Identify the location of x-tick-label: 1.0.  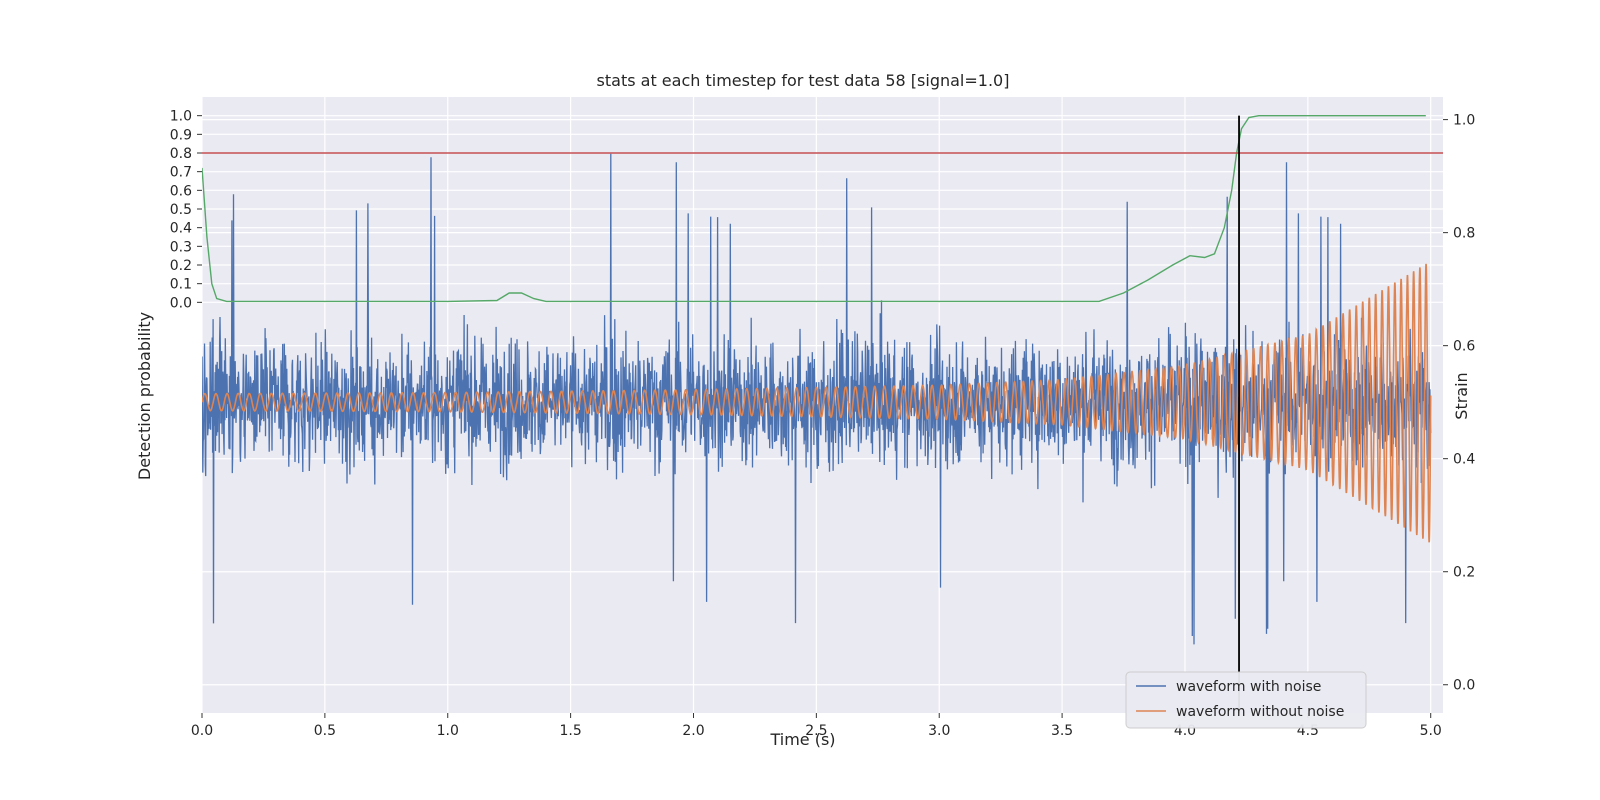
(448, 731).